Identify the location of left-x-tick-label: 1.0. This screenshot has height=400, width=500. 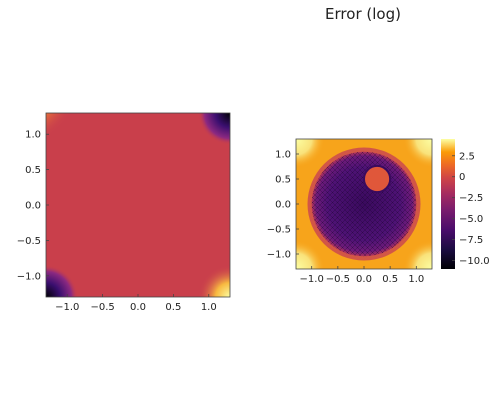
(209, 307).